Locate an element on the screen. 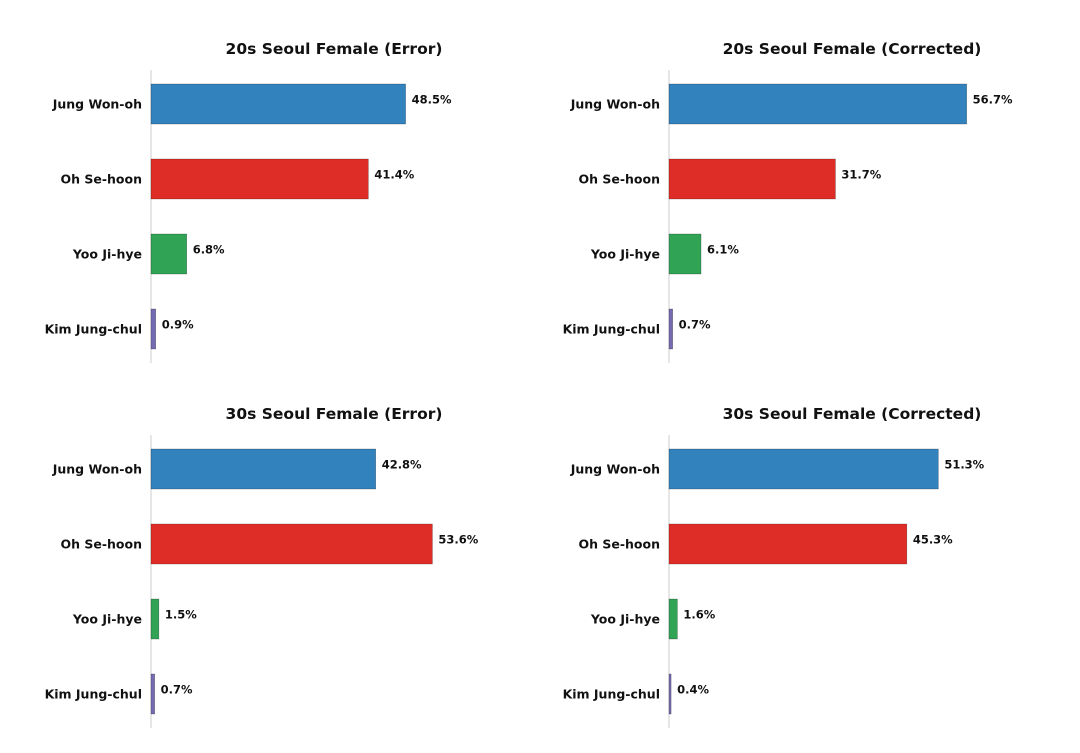 Image resolution: width=1080 pixels, height=753 pixels. value-label: 53.6% is located at coordinates (458, 540).